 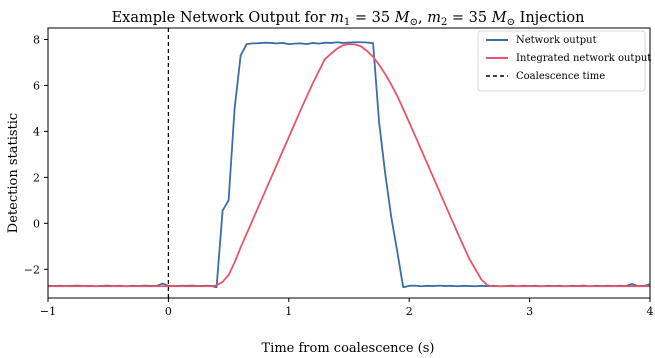 I want to click on y-tick-label: 6, so click(x=36, y=85).